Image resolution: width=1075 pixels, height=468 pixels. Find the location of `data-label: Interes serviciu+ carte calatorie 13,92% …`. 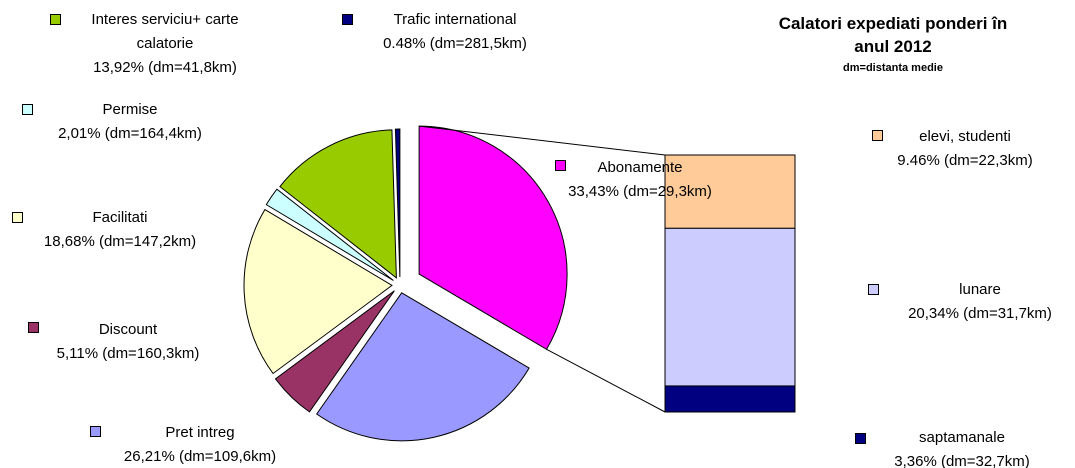

data-label: Interes serviciu+ carte calatorie 13,92% … is located at coordinates (165, 44).